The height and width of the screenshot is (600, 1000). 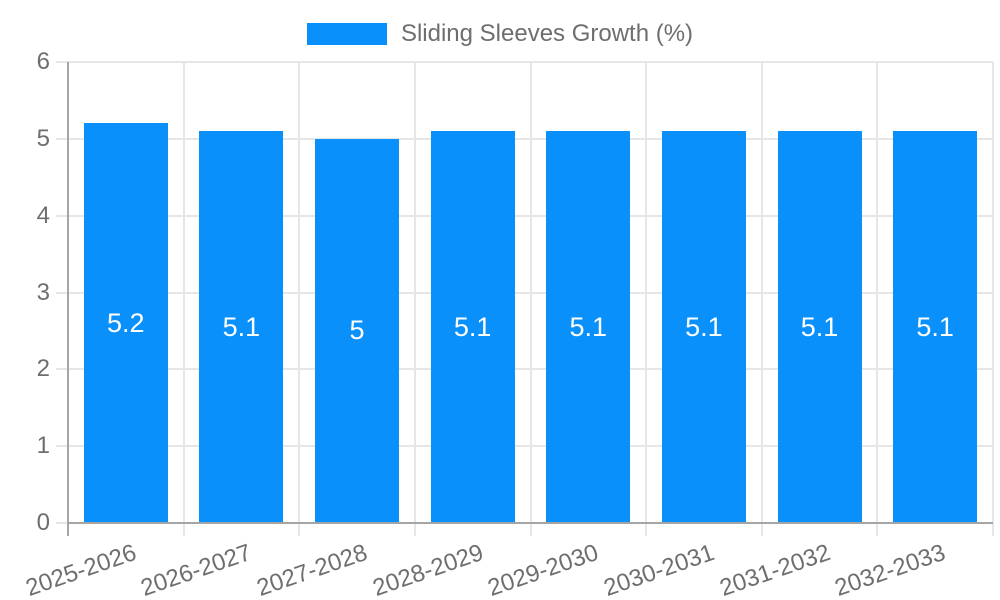 What do you see at coordinates (346, 34) in the screenshot?
I see `legend-swatch` at bounding box center [346, 34].